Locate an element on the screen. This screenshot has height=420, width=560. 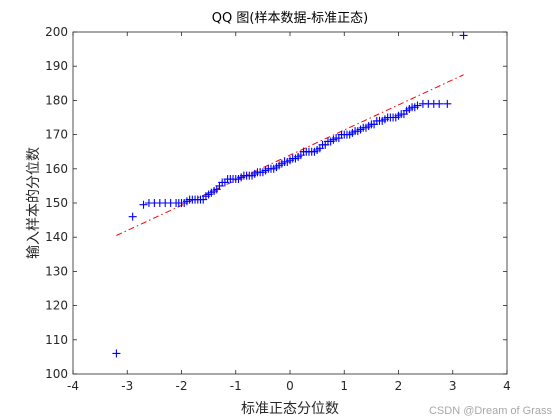
x-axis-label: 标准正态分位数 is located at coordinates (290, 409).